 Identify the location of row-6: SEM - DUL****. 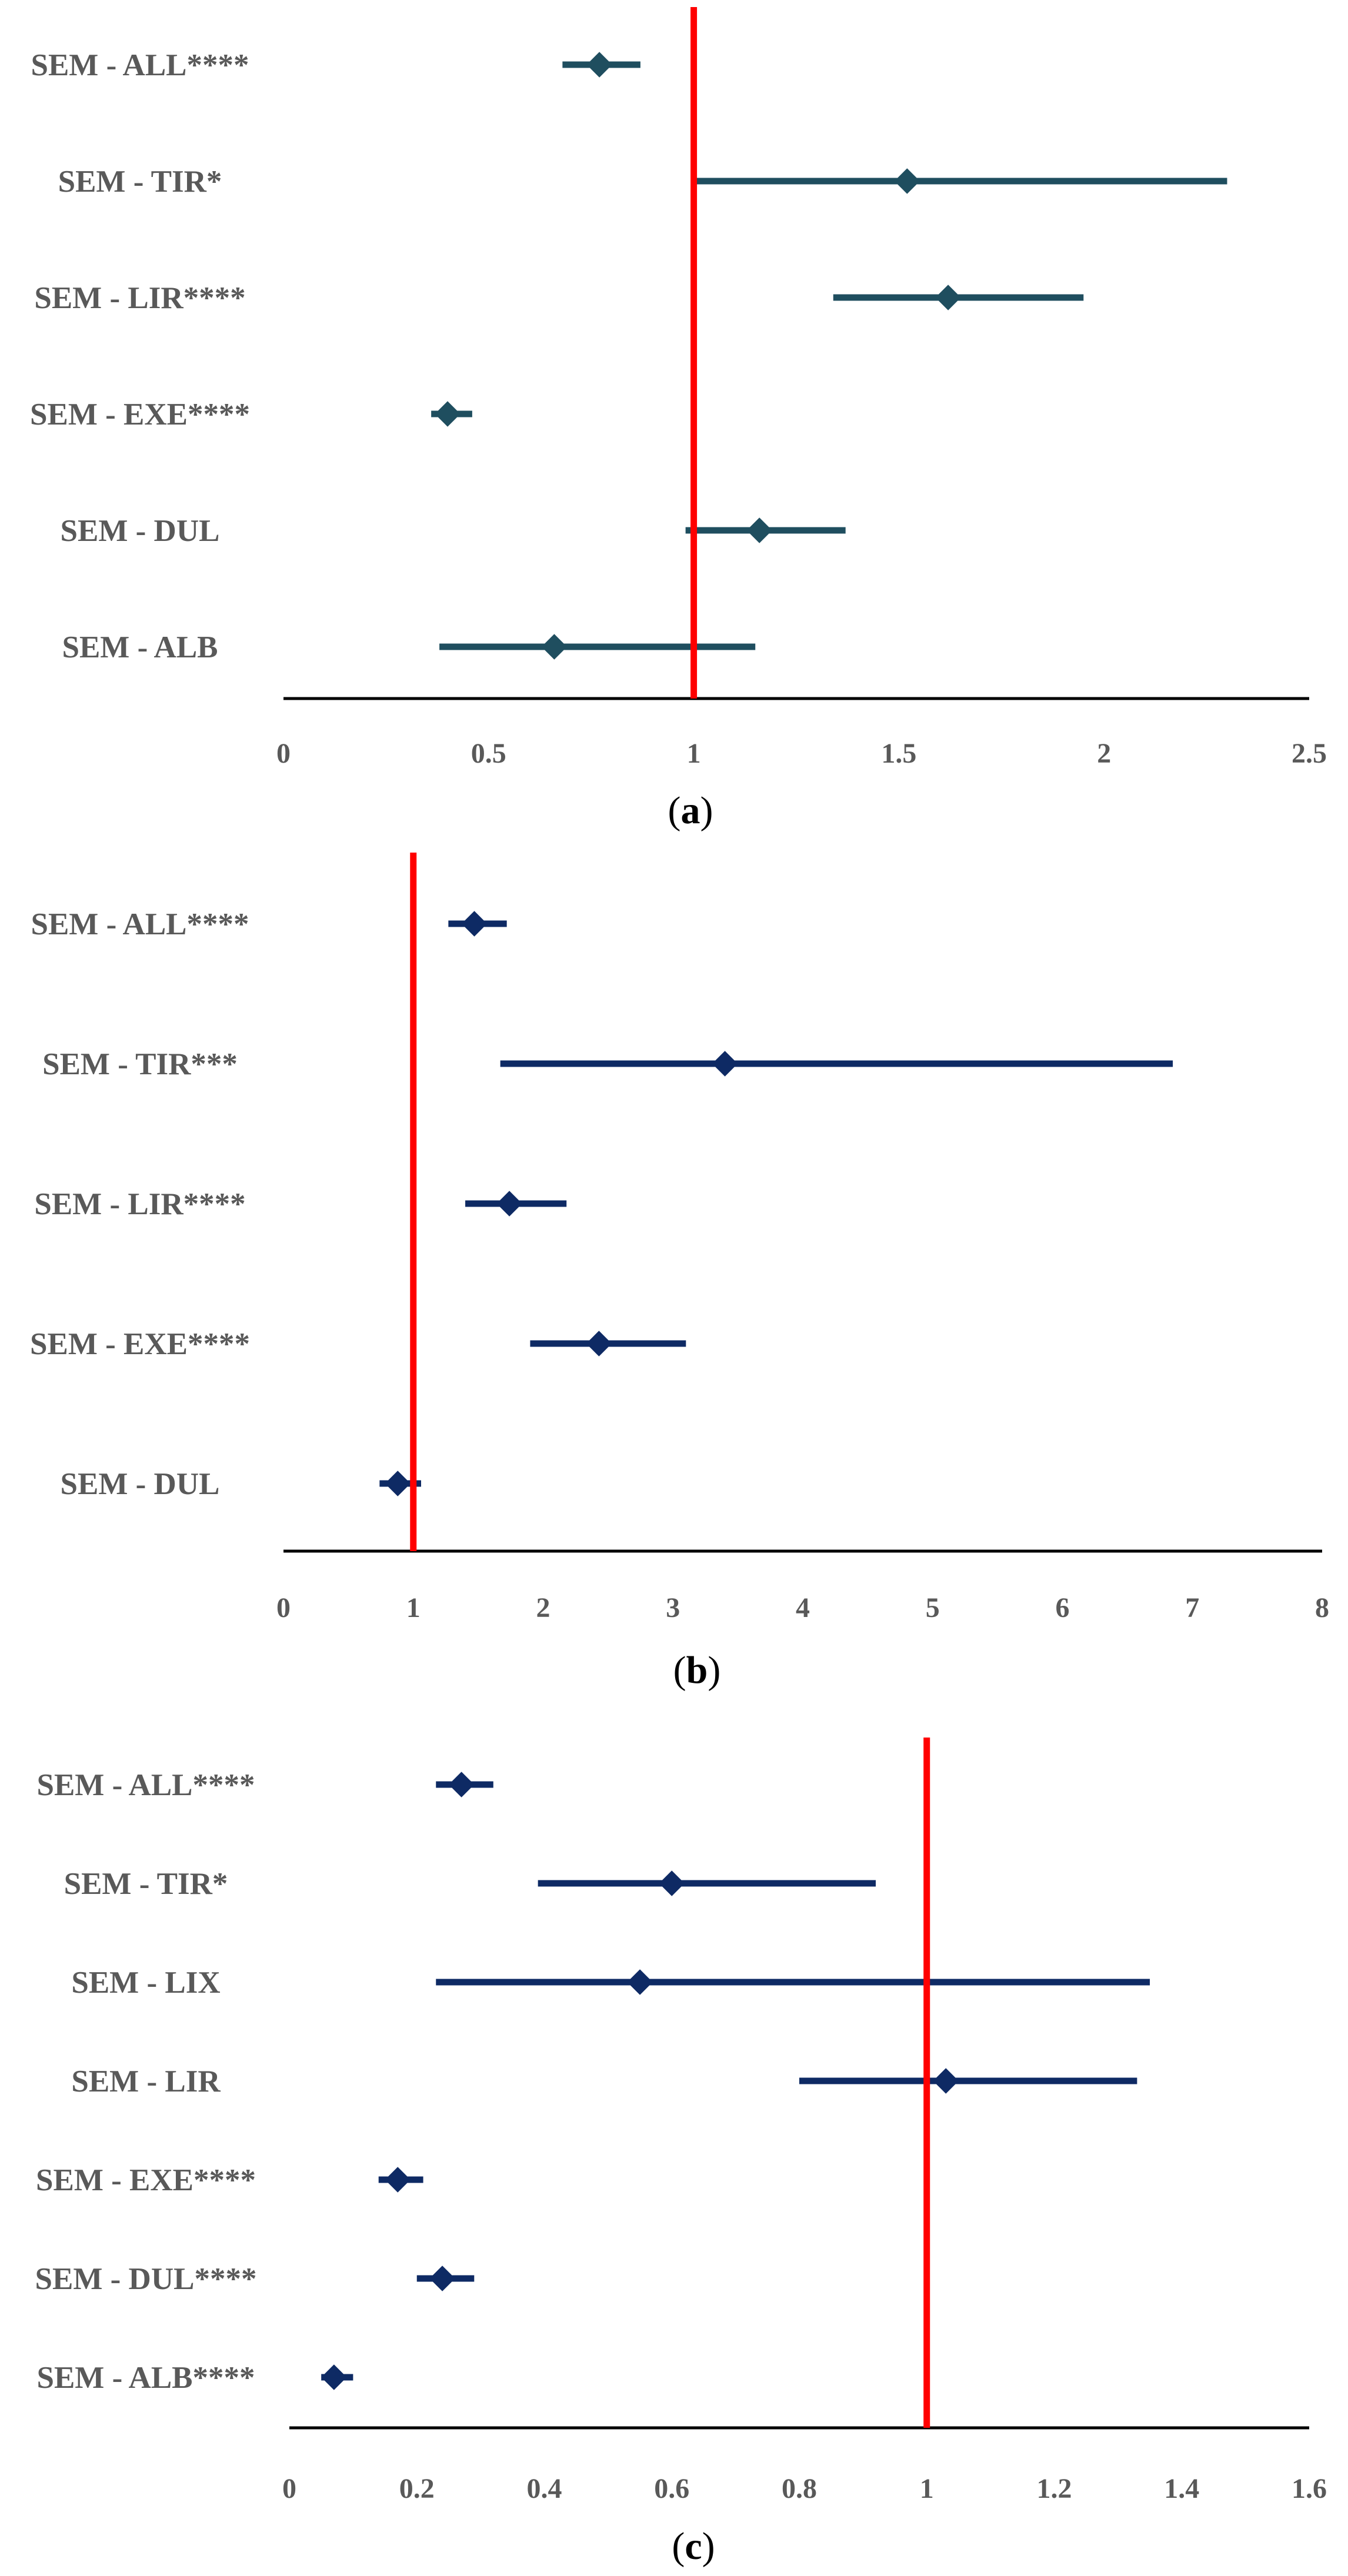
(255, 2279).